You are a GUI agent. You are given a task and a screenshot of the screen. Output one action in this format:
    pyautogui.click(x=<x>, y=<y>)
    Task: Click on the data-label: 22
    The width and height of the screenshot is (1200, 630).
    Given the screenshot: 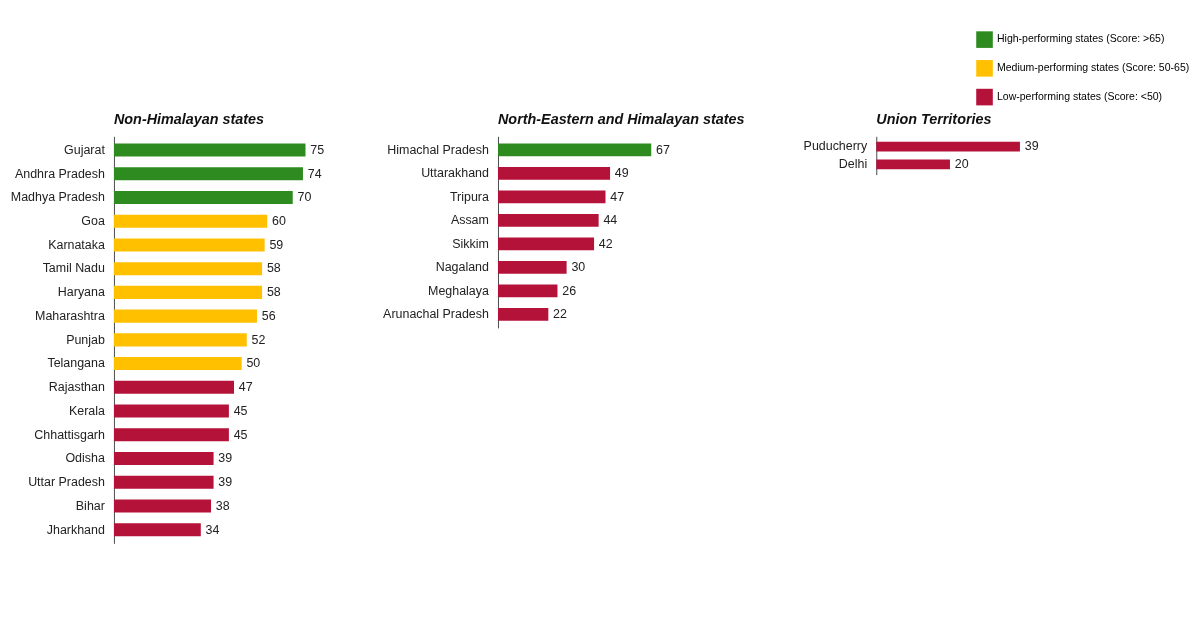 What is the action you would take?
    pyautogui.click(x=560, y=314)
    